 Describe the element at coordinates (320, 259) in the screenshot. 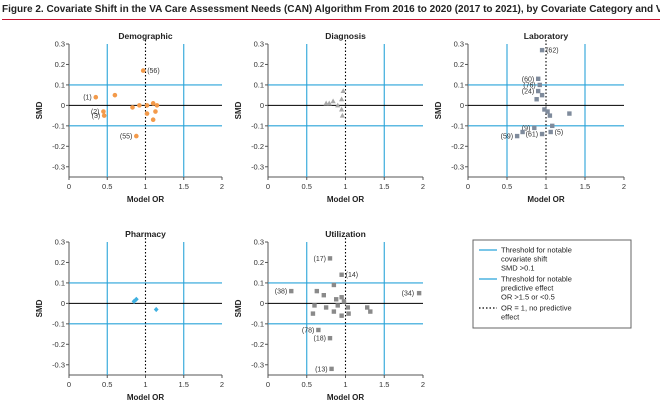

I see `point-id-label: (17)` at that location.